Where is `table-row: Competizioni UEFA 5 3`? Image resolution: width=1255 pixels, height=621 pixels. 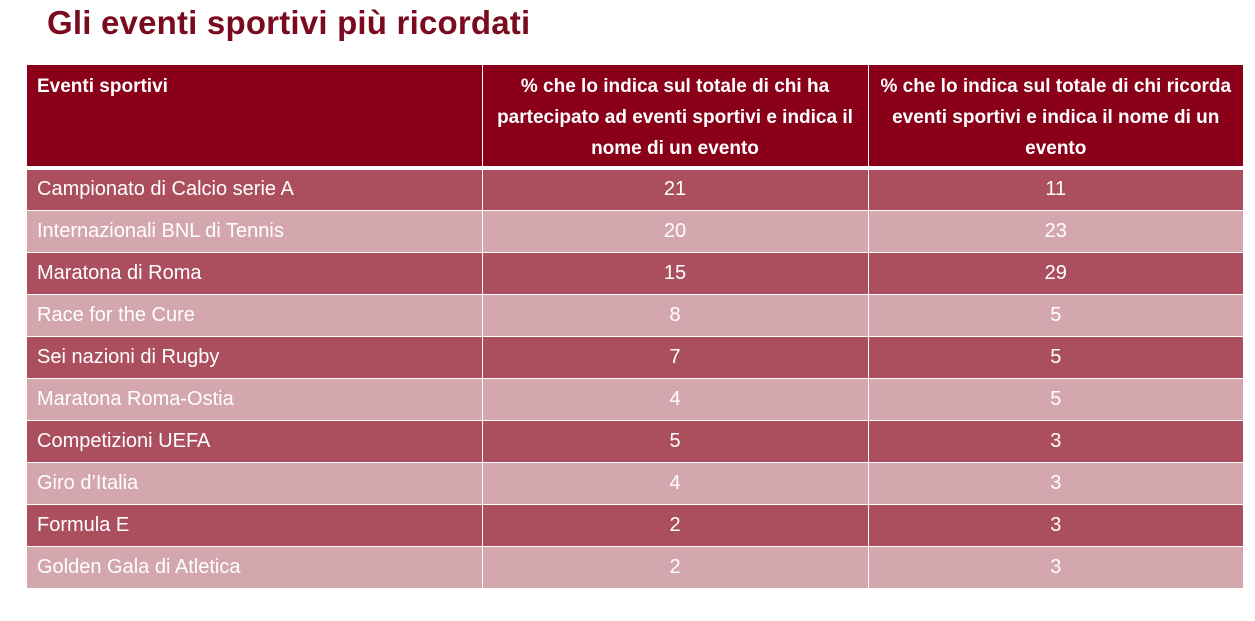 table-row: Competizioni UEFA 5 3 is located at coordinates (635, 441).